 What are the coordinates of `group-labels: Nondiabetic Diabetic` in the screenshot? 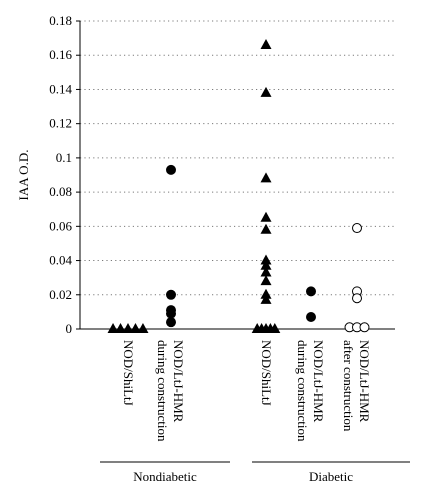 It's located at (255, 472).